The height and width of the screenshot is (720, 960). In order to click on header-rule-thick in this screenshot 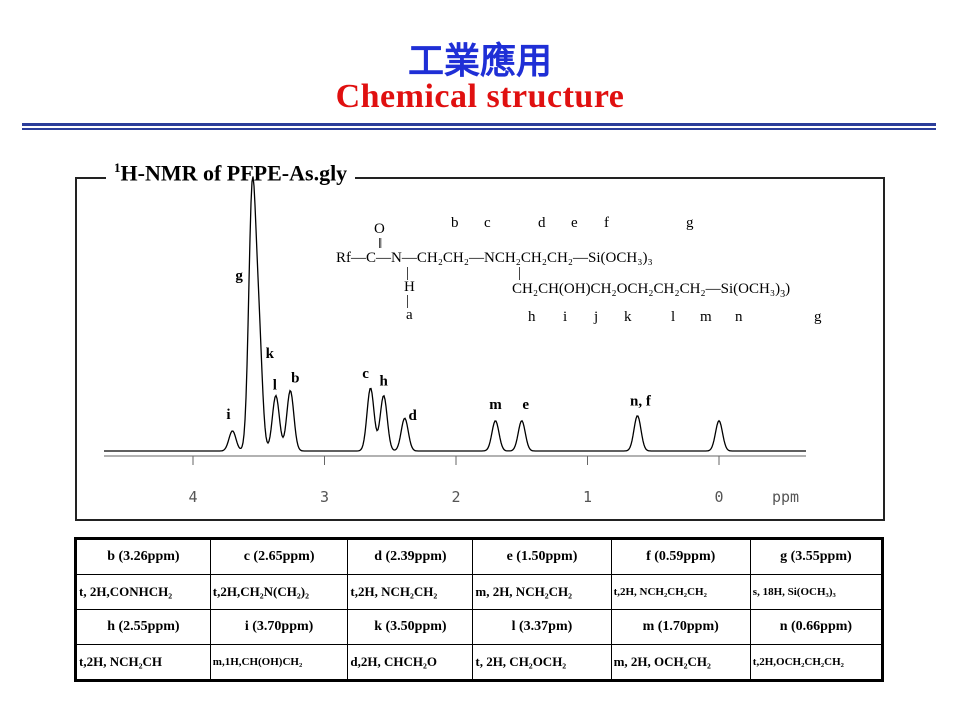, I will do `click(479, 124)`.